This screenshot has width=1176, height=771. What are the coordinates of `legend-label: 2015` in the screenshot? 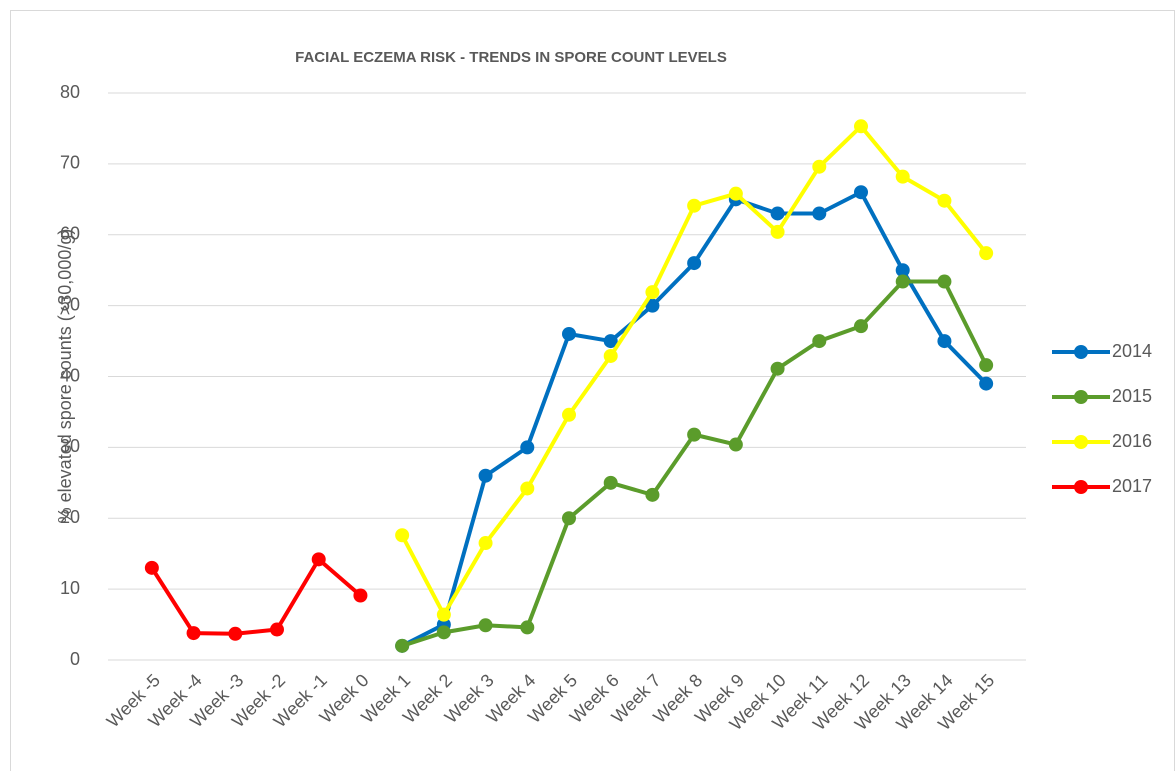 It's located at (1132, 396).